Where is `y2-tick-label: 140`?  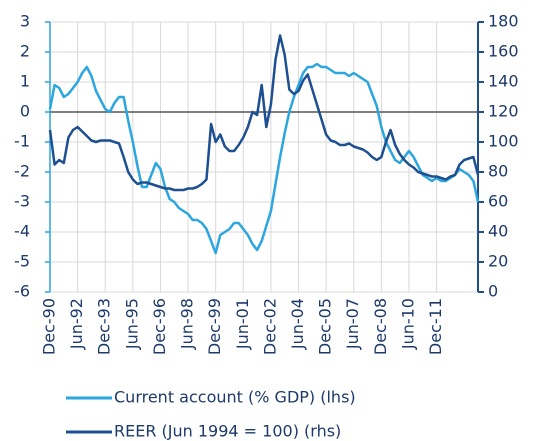 y2-tick-label: 140 is located at coordinates (503, 81).